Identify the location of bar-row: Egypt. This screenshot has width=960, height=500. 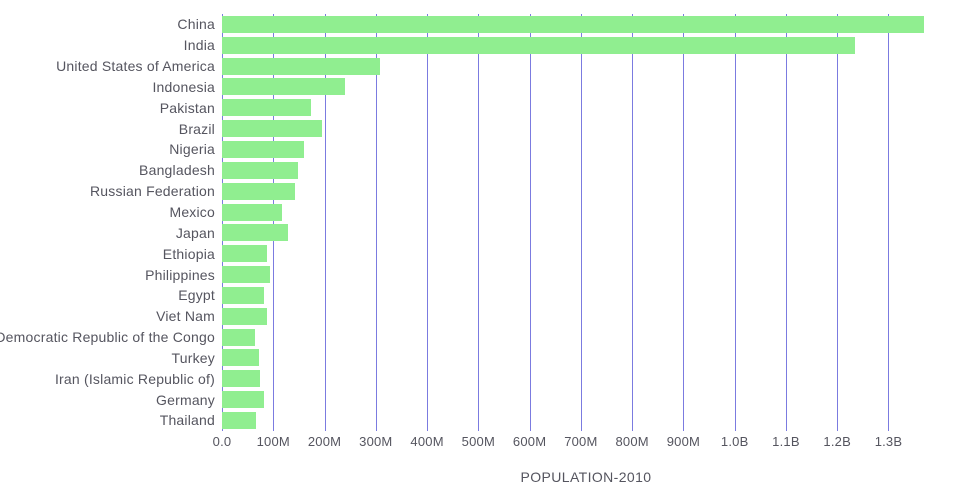
(475, 295).